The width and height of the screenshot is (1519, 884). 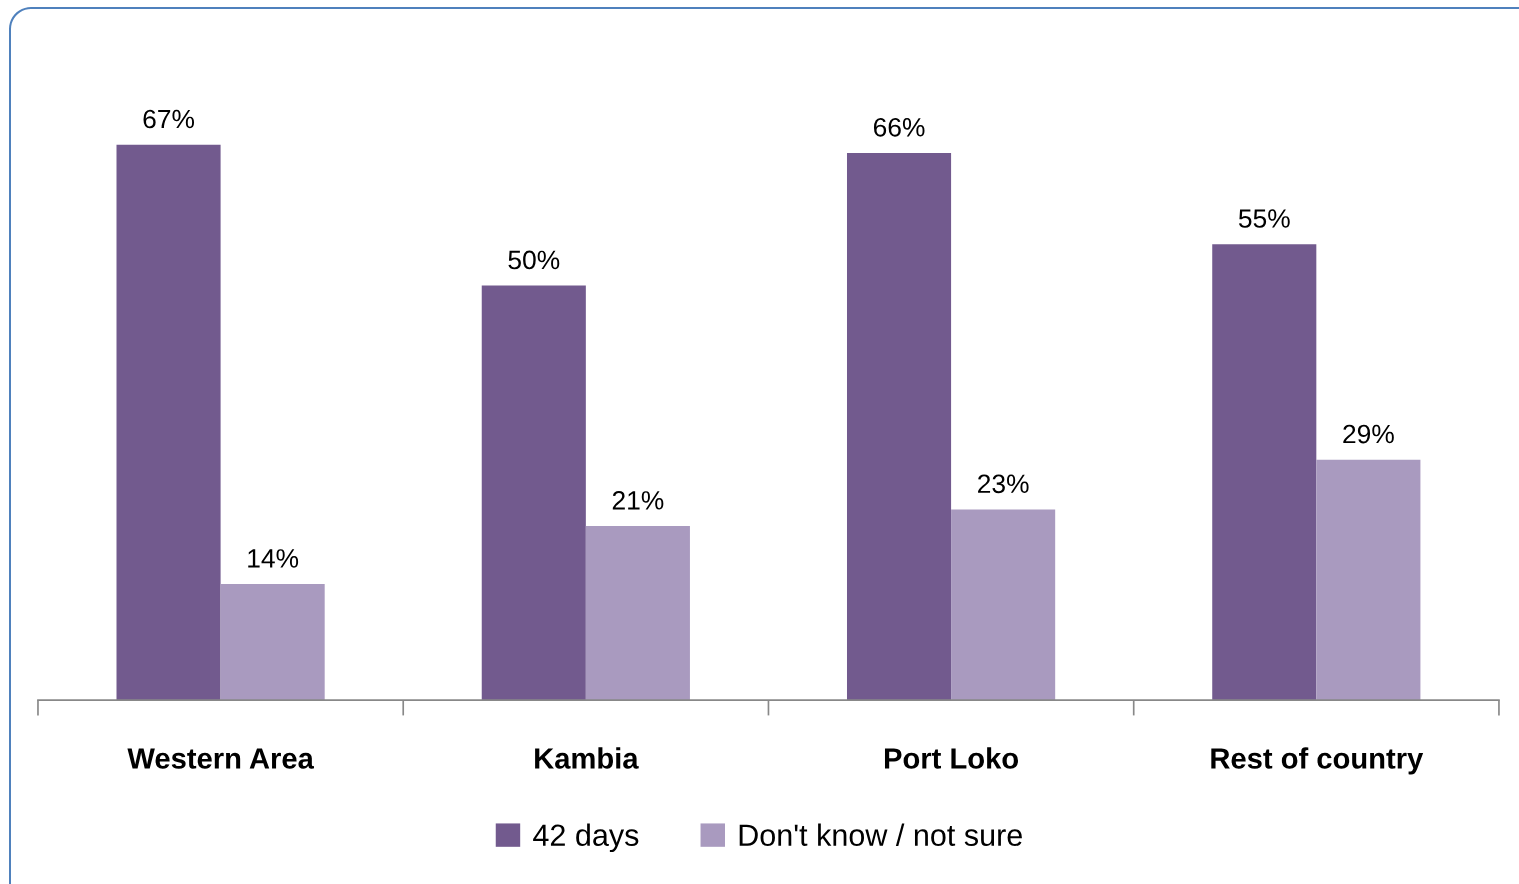 What do you see at coordinates (1264, 218) in the screenshot?
I see `data-label: 55%` at bounding box center [1264, 218].